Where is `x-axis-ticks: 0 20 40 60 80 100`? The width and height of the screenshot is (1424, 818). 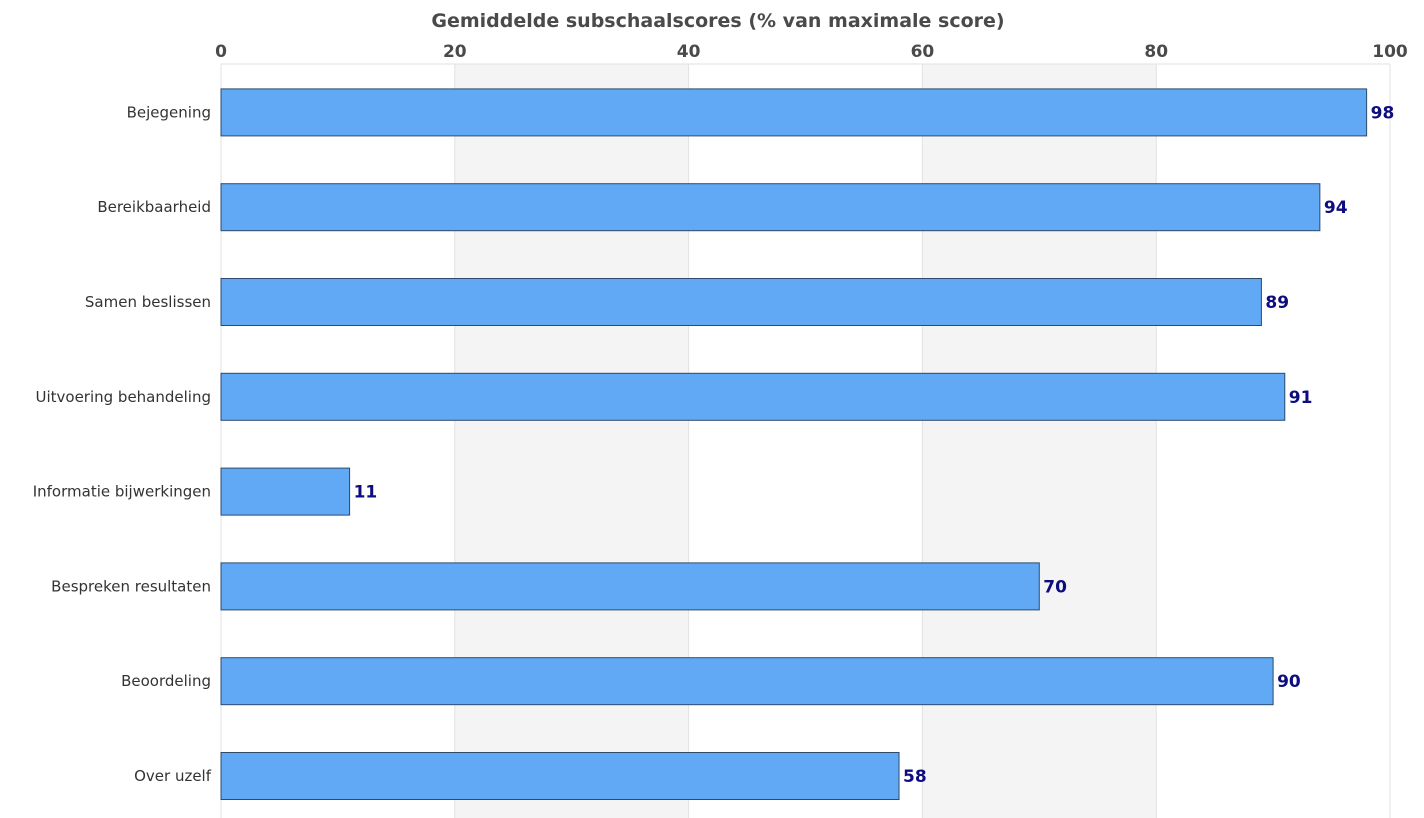
x-axis-ticks: 0 20 40 60 80 100 is located at coordinates (811, 52).